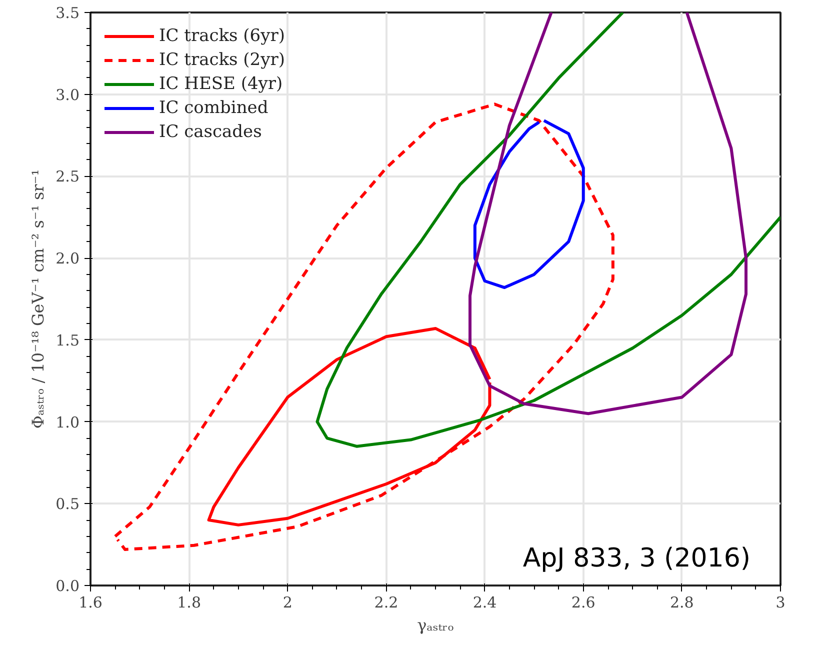  I want to click on y-tick-label: 3.0, so click(68, 95).